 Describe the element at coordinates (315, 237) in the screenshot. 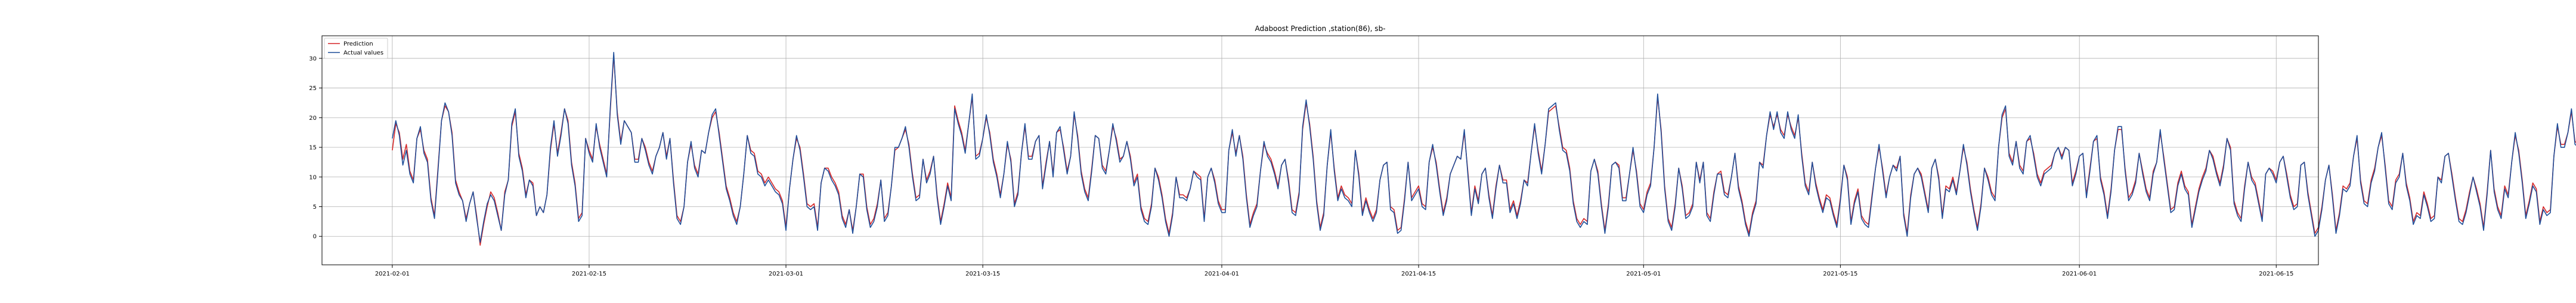

I see `y-tick-label: 0` at that location.